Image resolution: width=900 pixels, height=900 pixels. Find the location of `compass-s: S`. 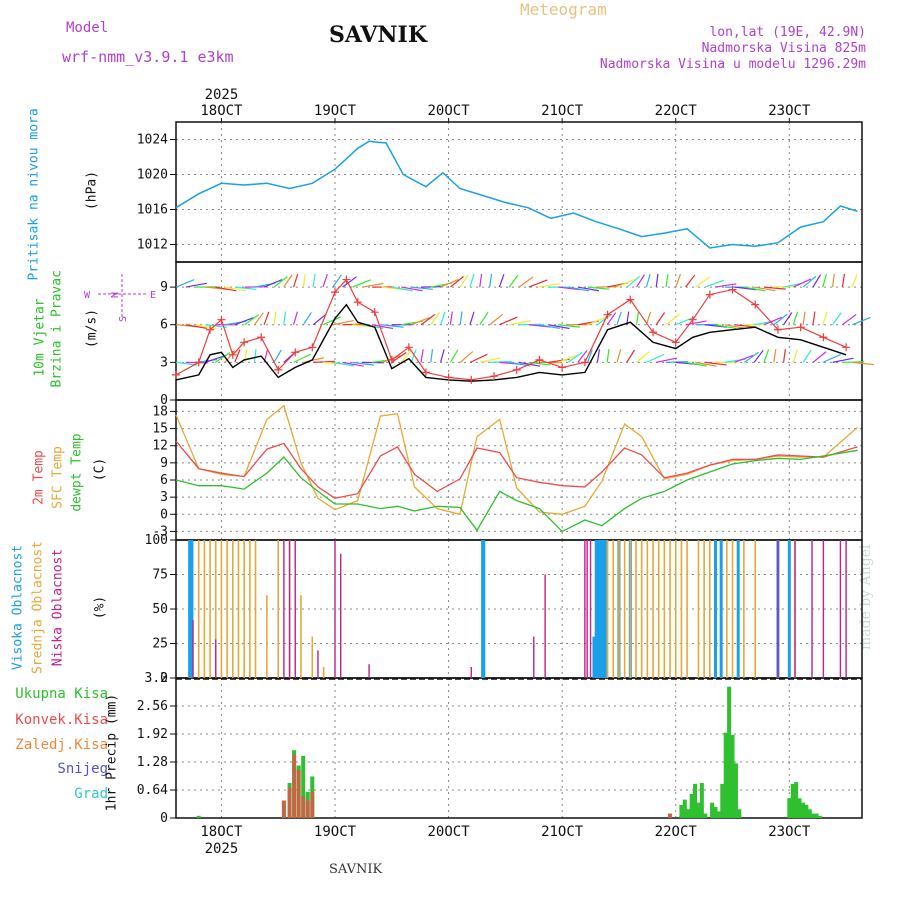

compass-s: S is located at coordinates (123, 319).